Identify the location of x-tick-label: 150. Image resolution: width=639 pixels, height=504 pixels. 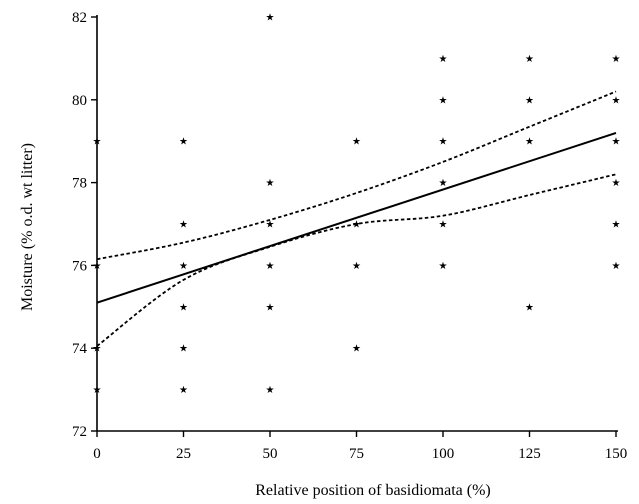
(616, 454).